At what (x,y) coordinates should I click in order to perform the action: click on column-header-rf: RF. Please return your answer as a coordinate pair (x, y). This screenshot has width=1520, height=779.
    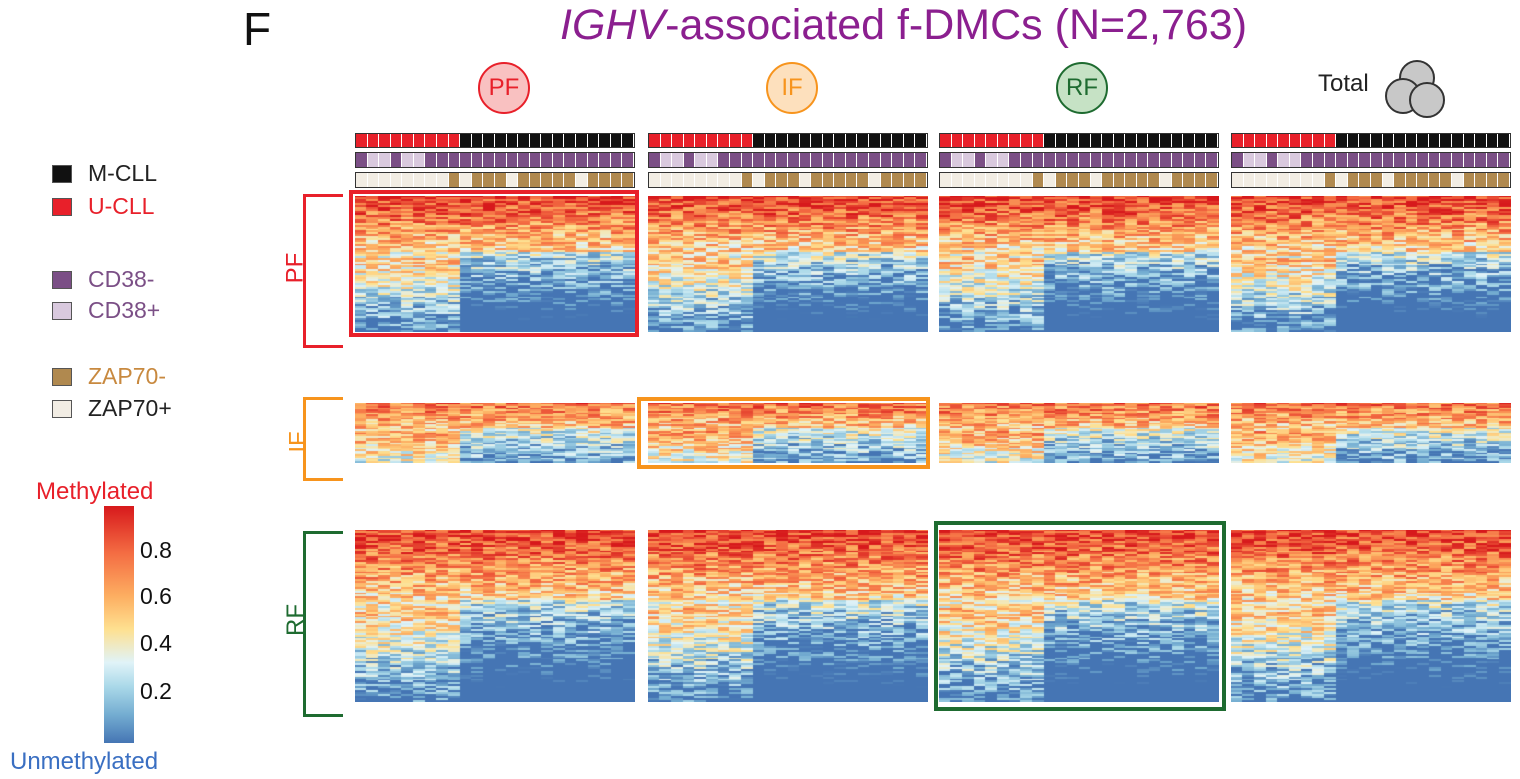
    Looking at the image, I should click on (1082, 88).